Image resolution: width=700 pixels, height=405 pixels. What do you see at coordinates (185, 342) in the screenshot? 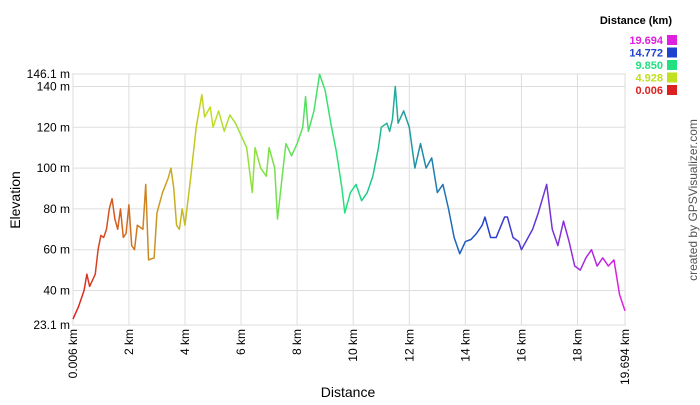
I see `x-tick-label: 4 km` at bounding box center [185, 342].